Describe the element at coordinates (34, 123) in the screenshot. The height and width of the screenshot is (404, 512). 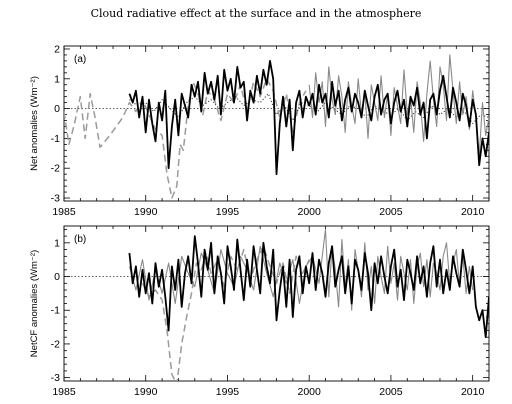
I see `panel-a-ylabel: Net anomalies (Wm⁻²)` at that location.